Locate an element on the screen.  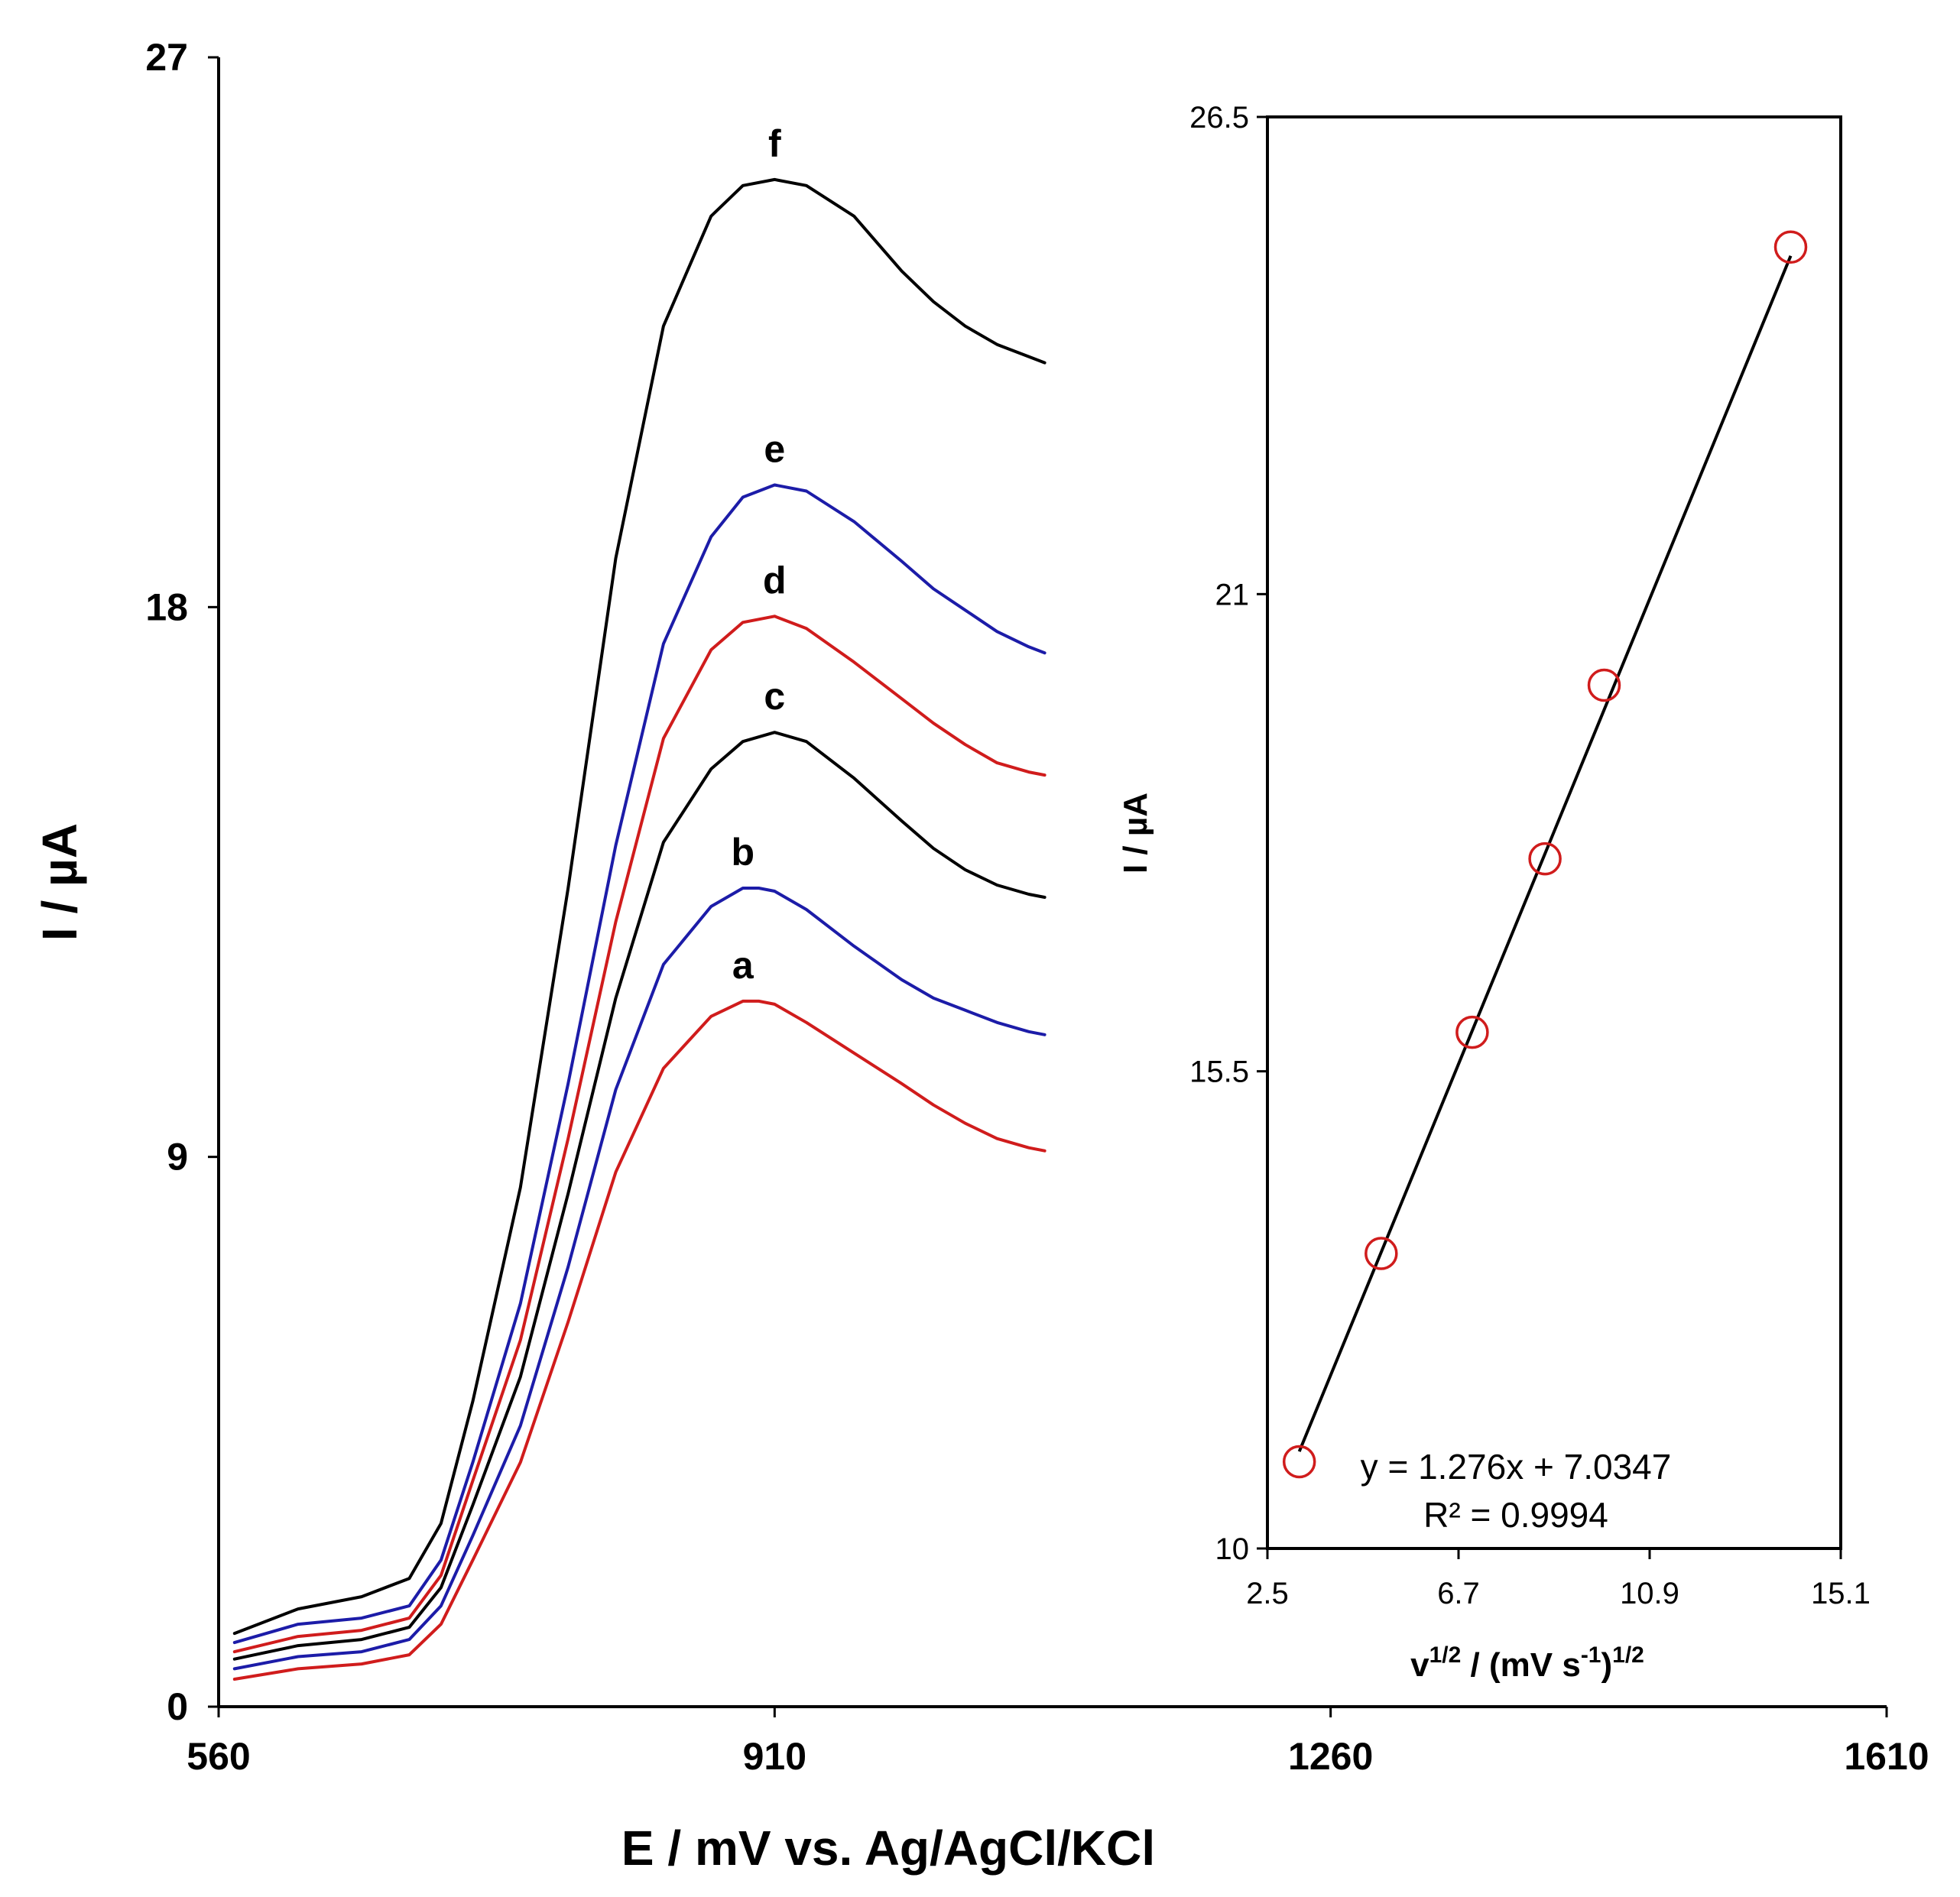
r-squared: R² = 0.9994 is located at coordinates (1515, 1515).